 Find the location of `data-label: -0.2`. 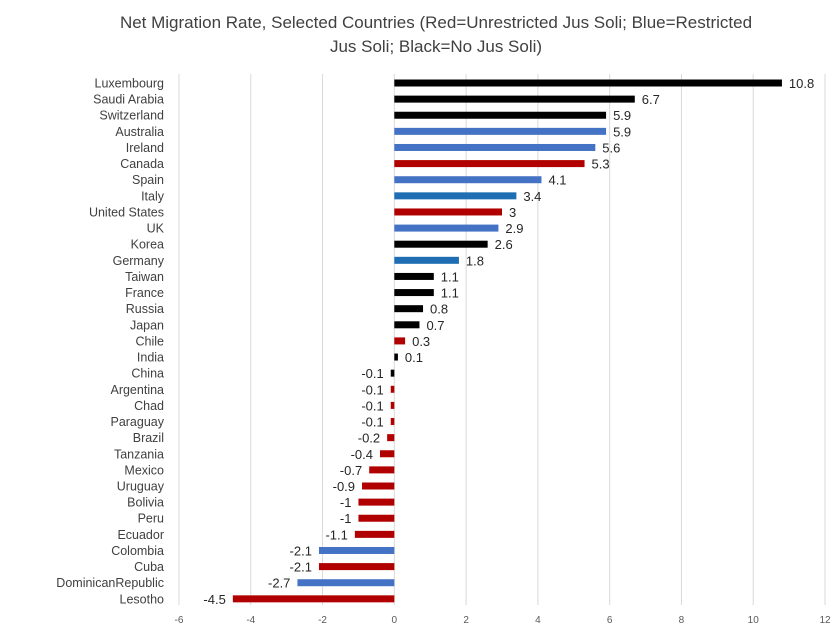

data-label: -0.2 is located at coordinates (369, 438).